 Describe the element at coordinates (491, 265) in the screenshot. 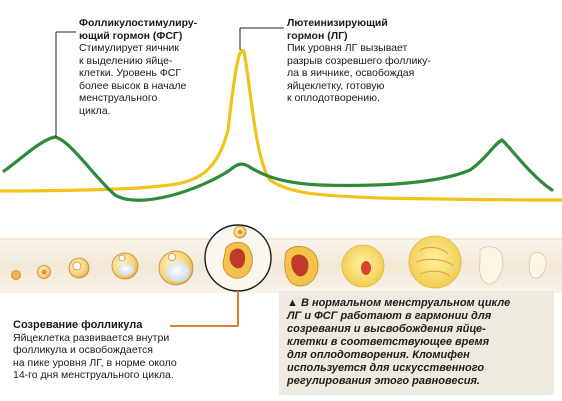

I see `corpus-albicans` at that location.